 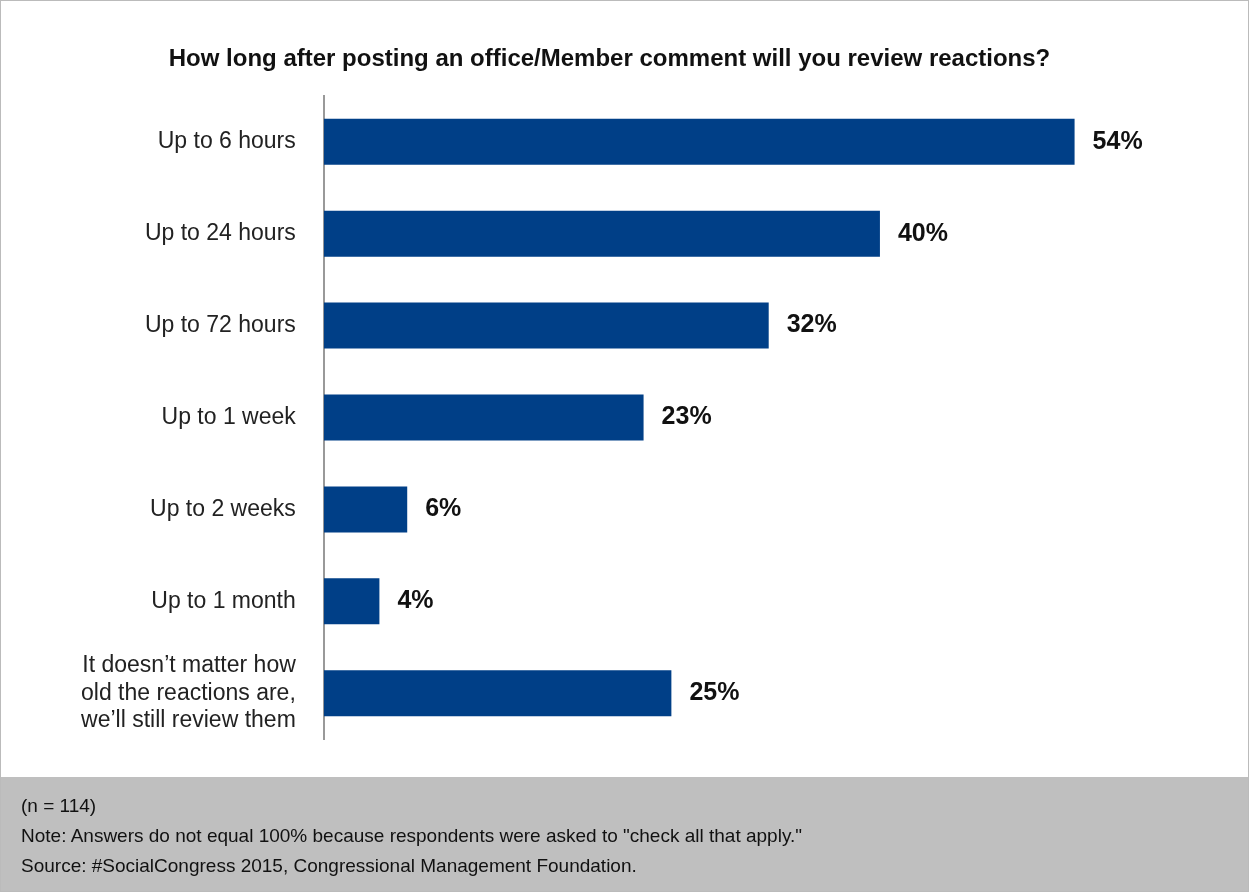 I want to click on text: Note: Answers do not equal 100% because respondents were asked to "check all that apply.", so click(x=412, y=836).